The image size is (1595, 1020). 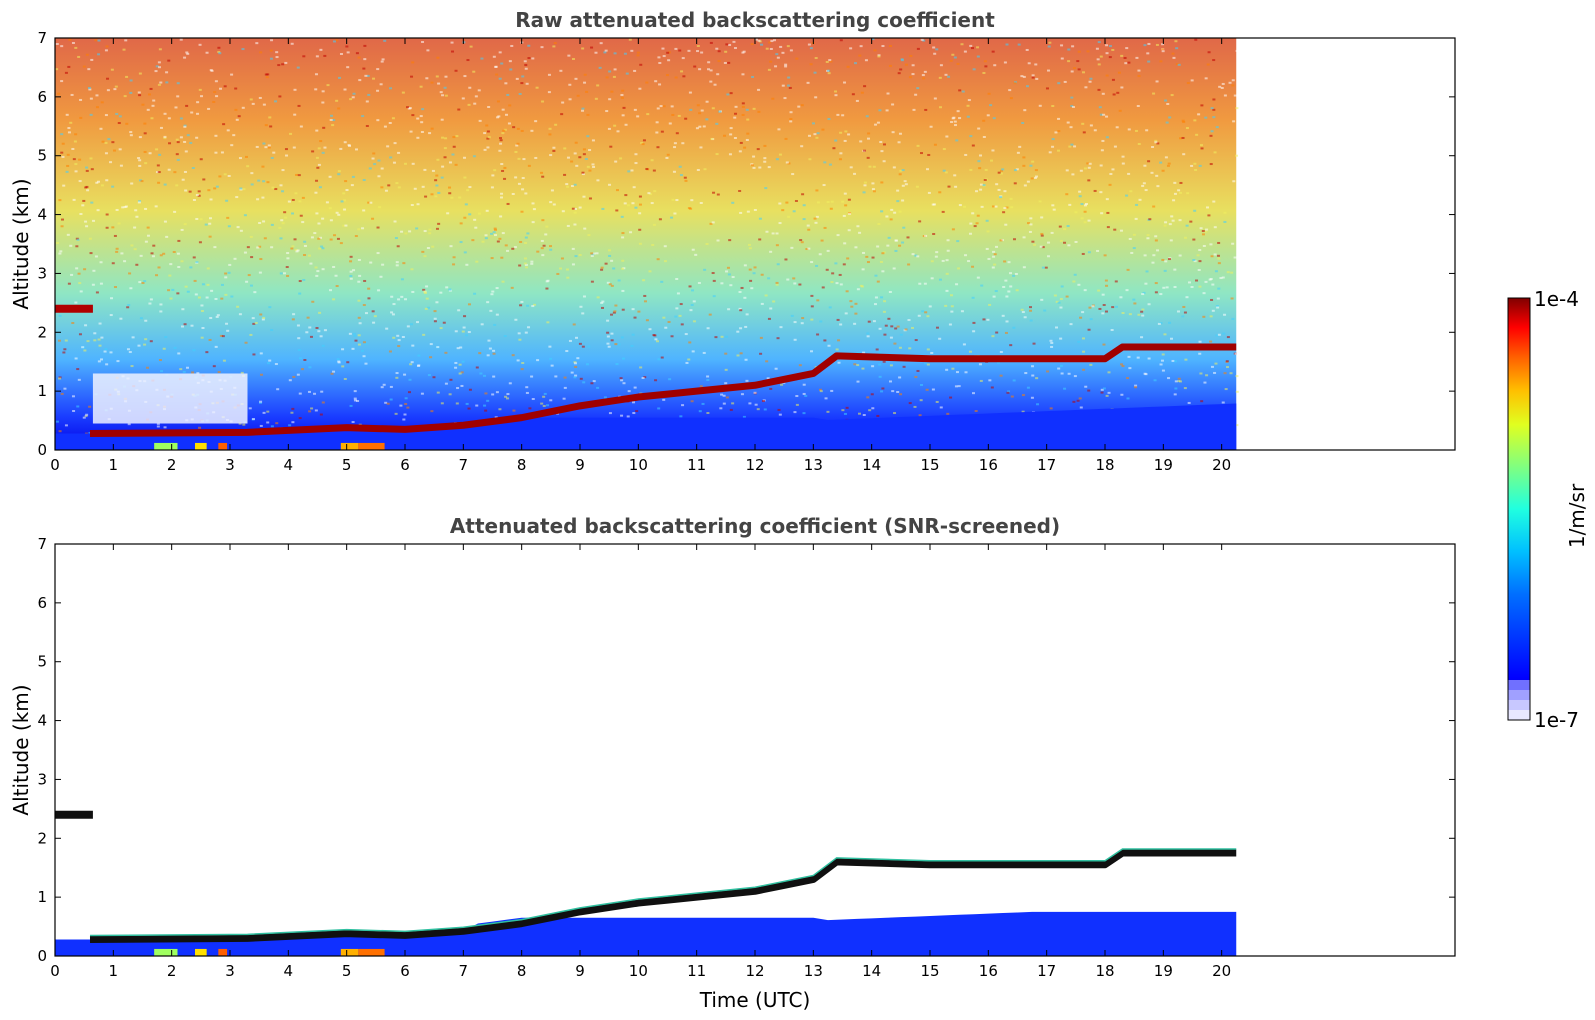 I want to click on raw-y-tick-label: 2, so click(x=42, y=332).